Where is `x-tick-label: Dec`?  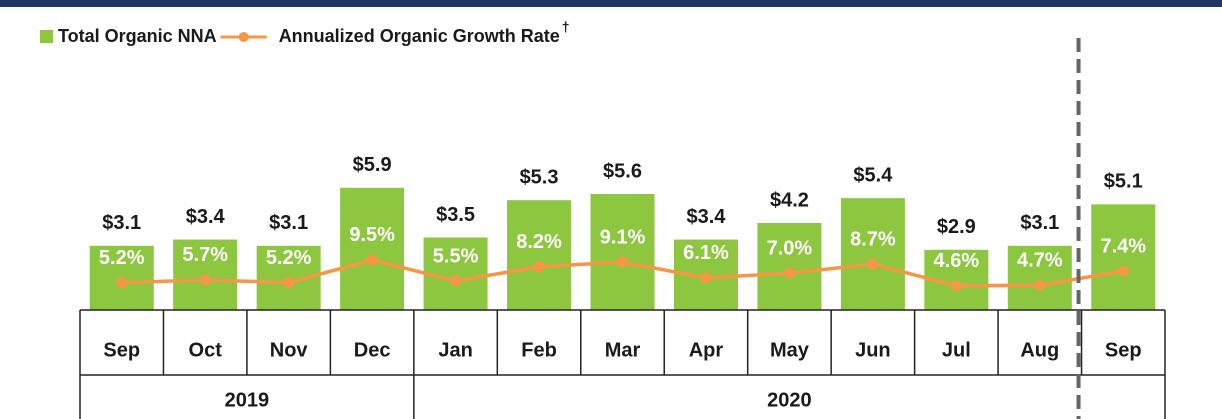 x-tick-label: Dec is located at coordinates (372, 350).